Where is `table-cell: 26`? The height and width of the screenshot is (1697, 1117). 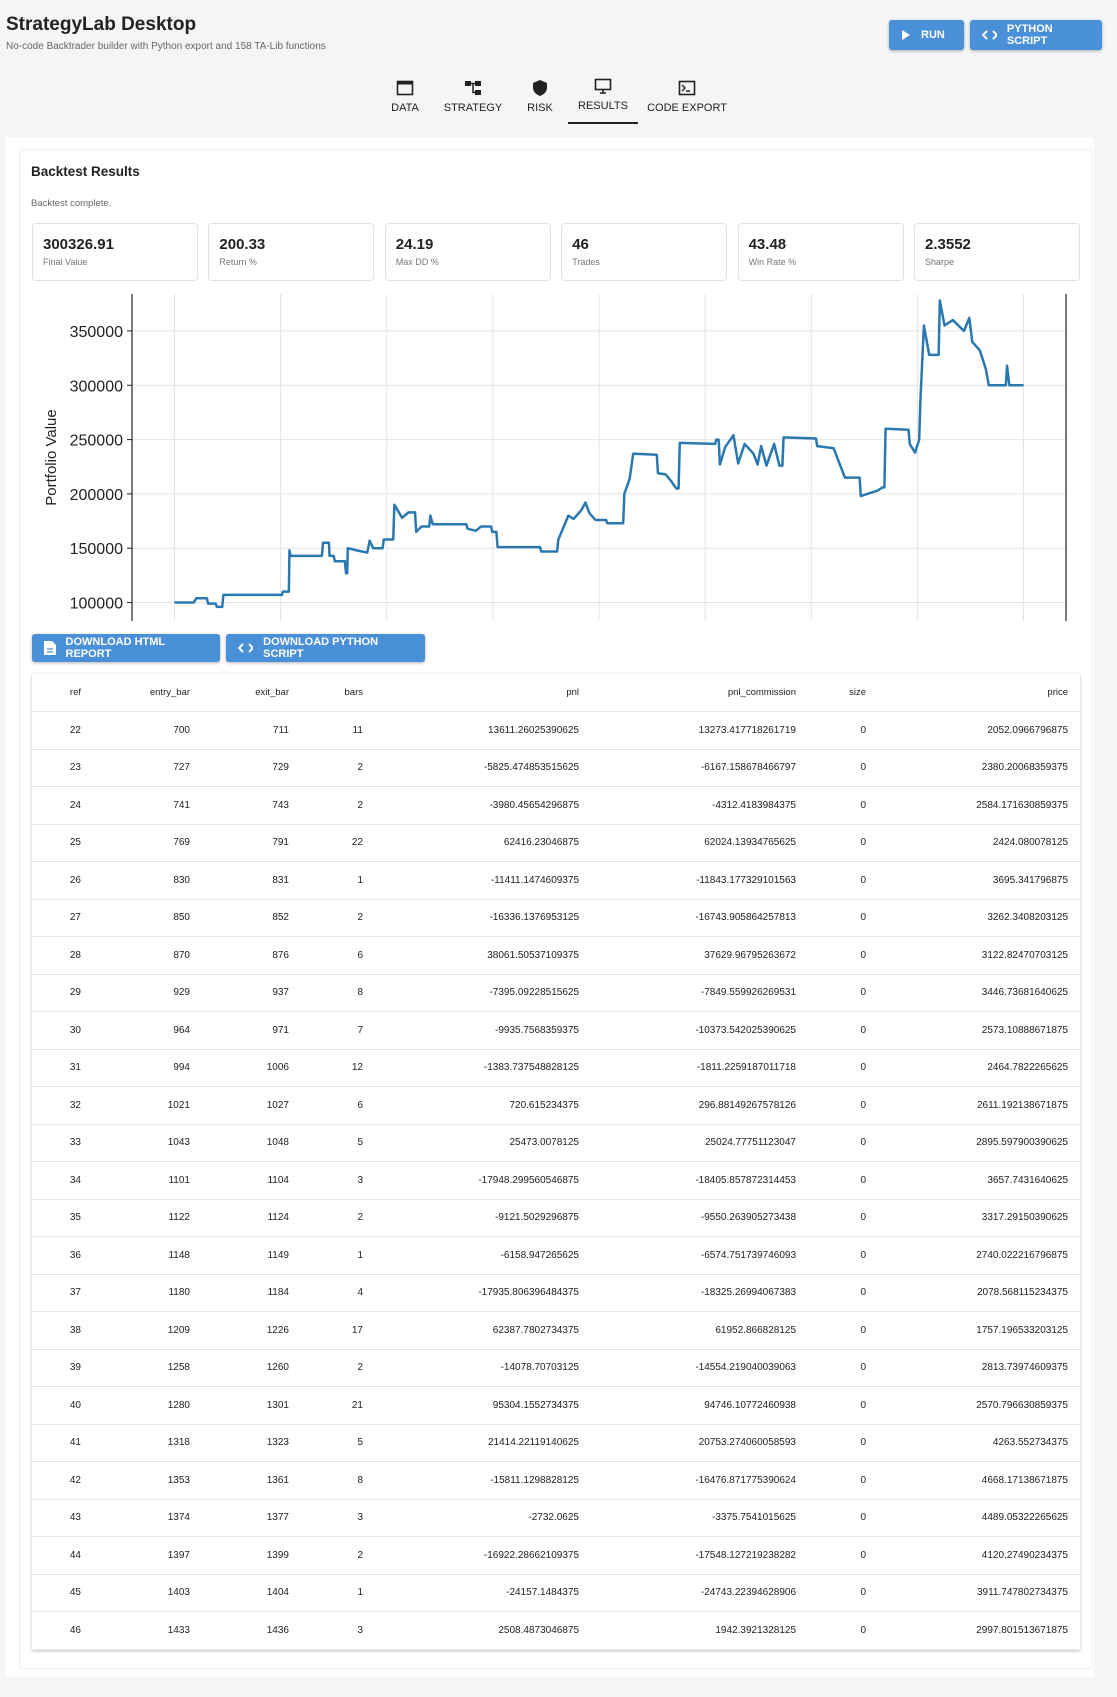
table-cell: 26 is located at coordinates (62, 880).